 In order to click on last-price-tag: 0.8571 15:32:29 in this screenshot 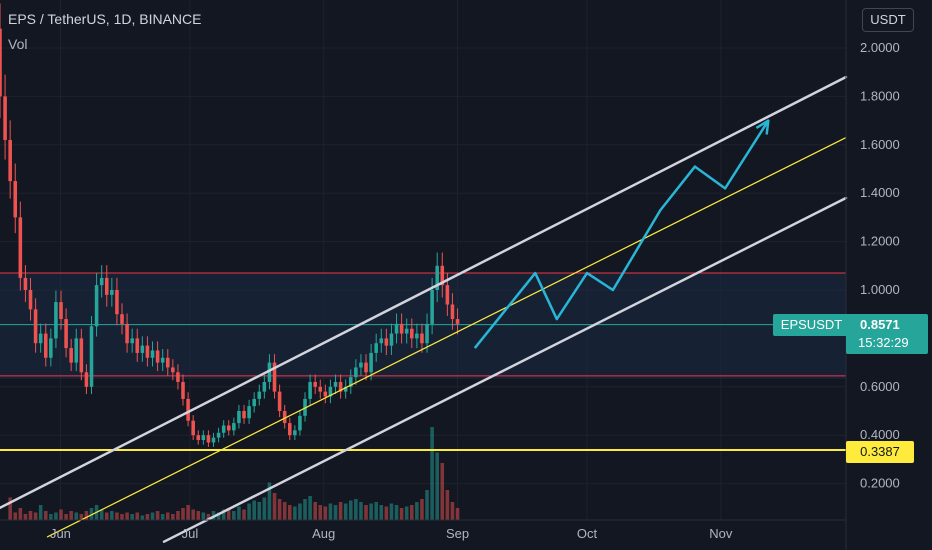, I will do `click(887, 334)`.